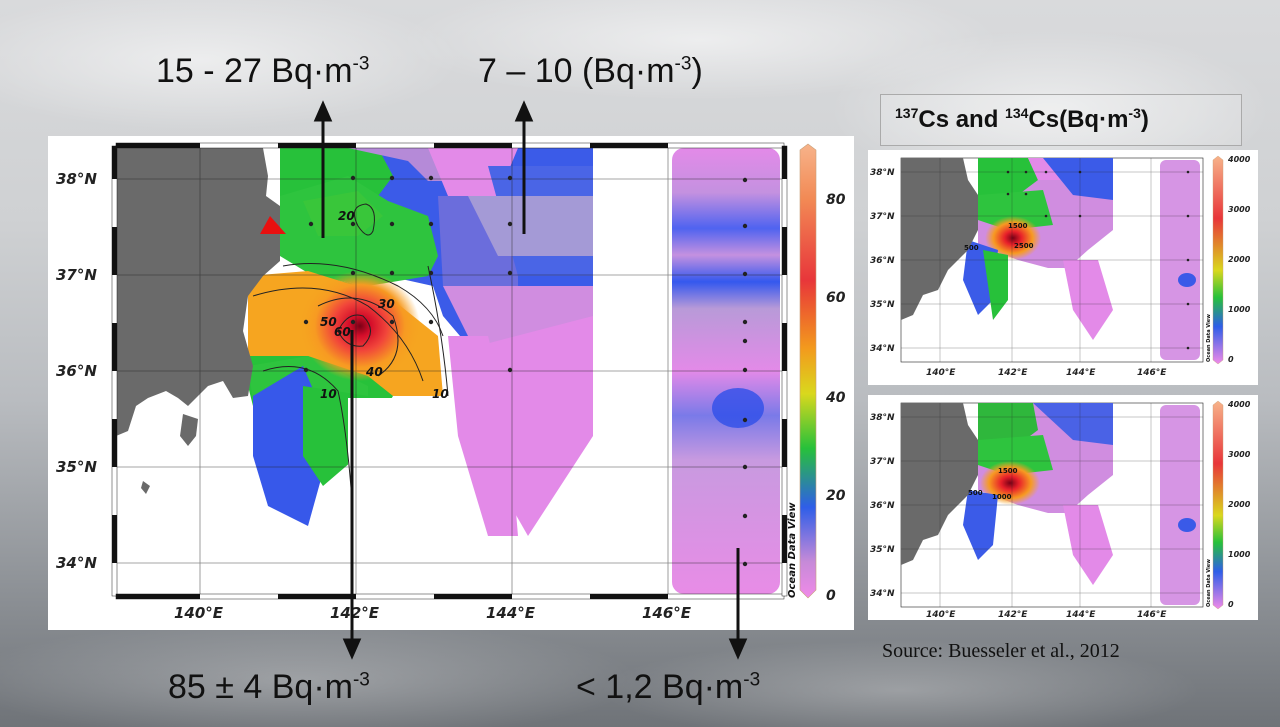 The height and width of the screenshot is (727, 1280). Describe the element at coordinates (273, 225) in the screenshot. I see `fukushima-marker-icon` at that location.